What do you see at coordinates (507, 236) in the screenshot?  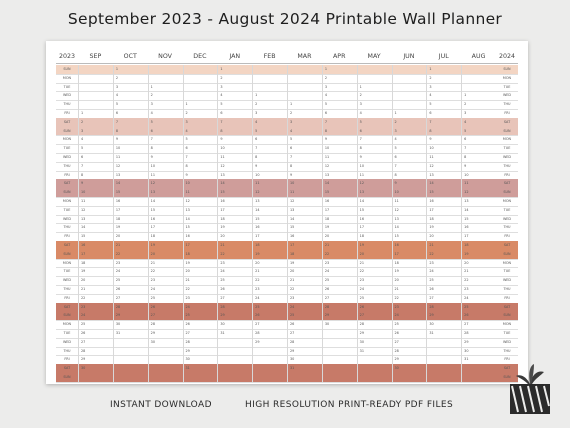 I see `day-label: FRI` at bounding box center [507, 236].